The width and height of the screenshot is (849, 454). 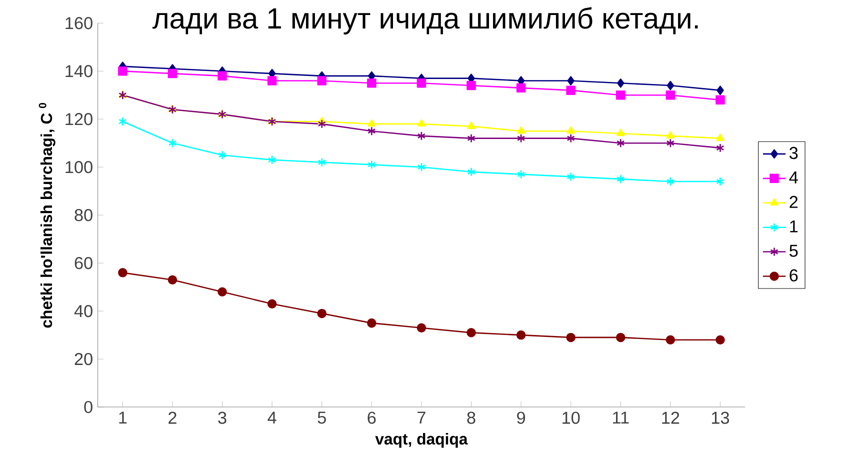 What do you see at coordinates (79, 71) in the screenshot?
I see `y-tick-label: 140` at bounding box center [79, 71].